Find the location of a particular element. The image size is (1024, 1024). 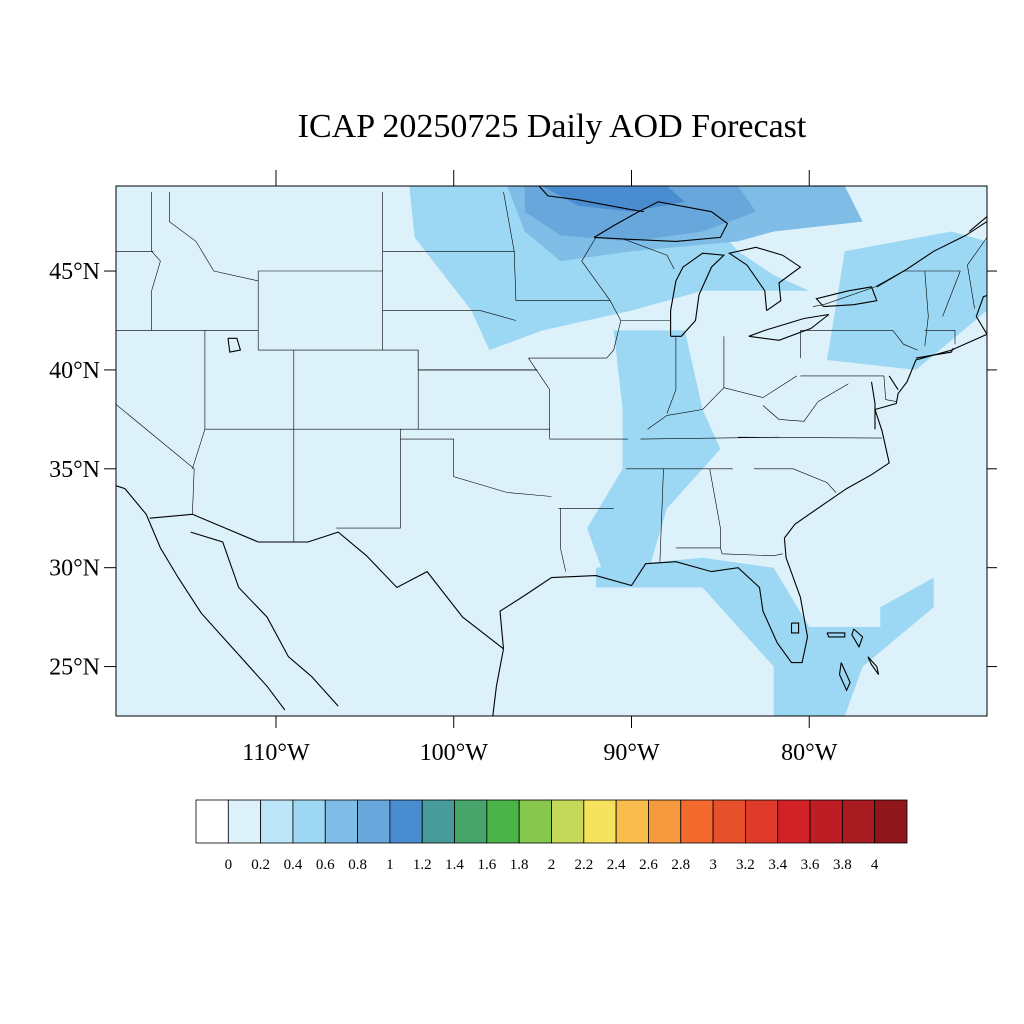

lake-superior is located at coordinates (661, 221).